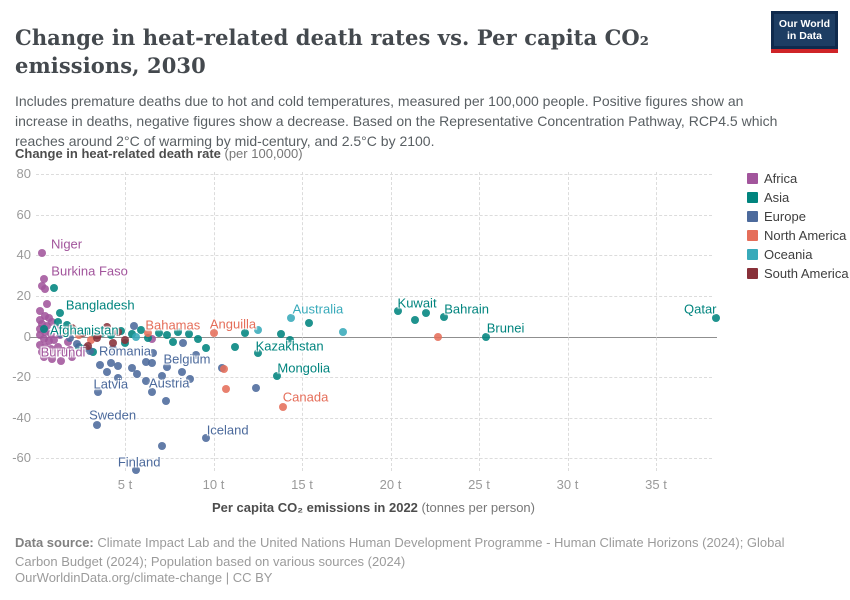  I want to click on country-label: Sweden, so click(113, 415).